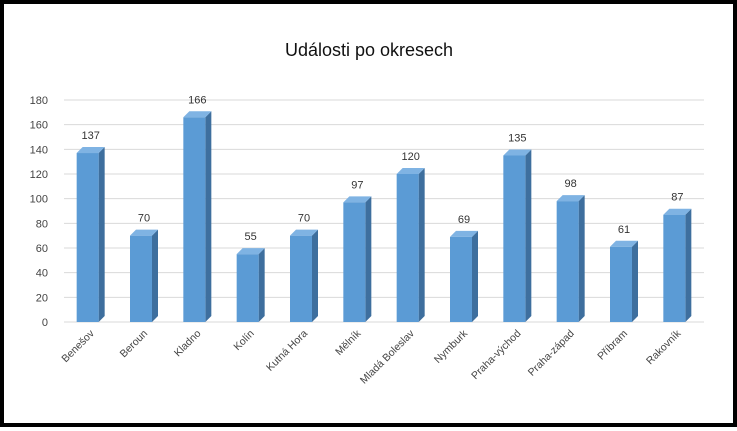 This screenshot has height=431, width=737. What do you see at coordinates (677, 198) in the screenshot?
I see `data-label: 87` at bounding box center [677, 198].